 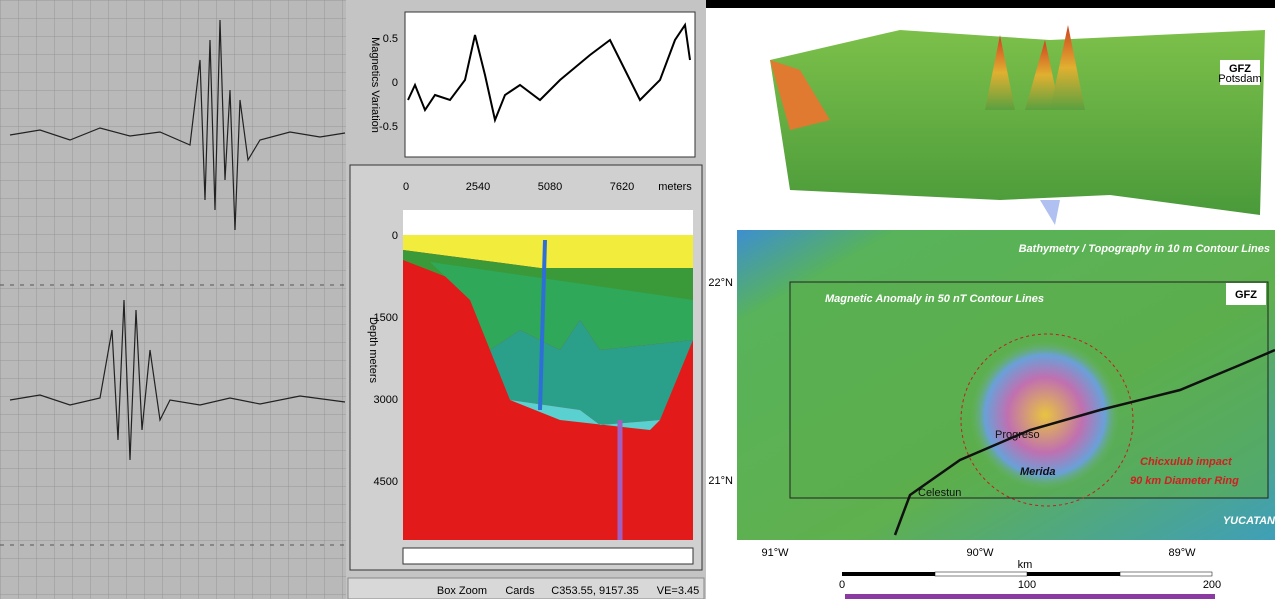 I want to click on lon-label: 90°W, so click(x=980, y=553).